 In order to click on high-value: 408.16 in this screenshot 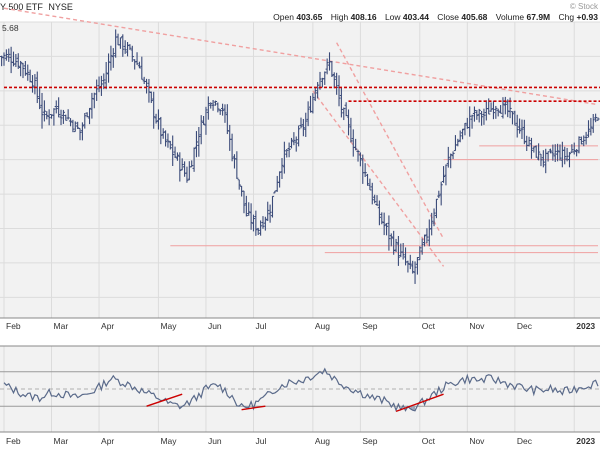, I will do `click(363, 17)`.